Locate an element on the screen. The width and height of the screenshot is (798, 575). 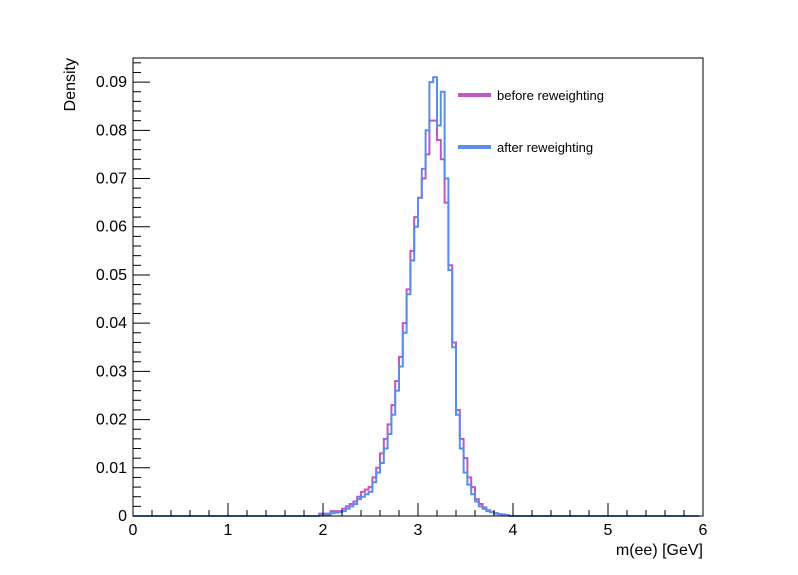
x-tick-label: 3 is located at coordinates (418, 530).